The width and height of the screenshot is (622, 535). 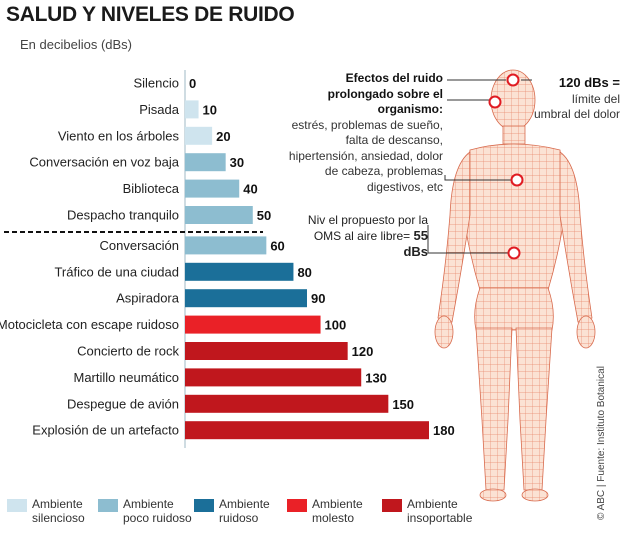 What do you see at coordinates (244, 511) in the screenshot?
I see `legend-label: Ambiente ruidoso` at bounding box center [244, 511].